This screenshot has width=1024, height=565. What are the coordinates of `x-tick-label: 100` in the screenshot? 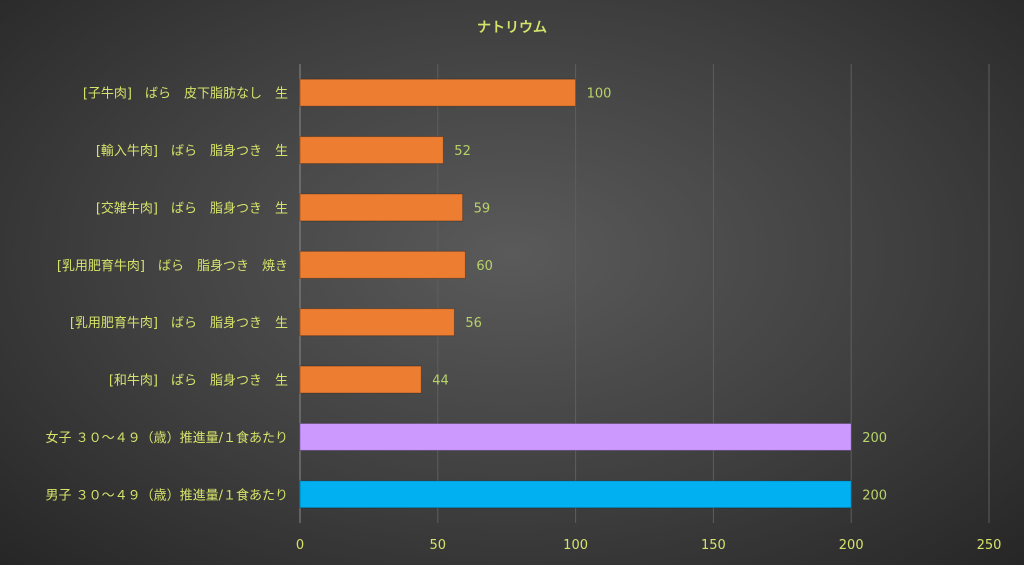 It's located at (575, 545).